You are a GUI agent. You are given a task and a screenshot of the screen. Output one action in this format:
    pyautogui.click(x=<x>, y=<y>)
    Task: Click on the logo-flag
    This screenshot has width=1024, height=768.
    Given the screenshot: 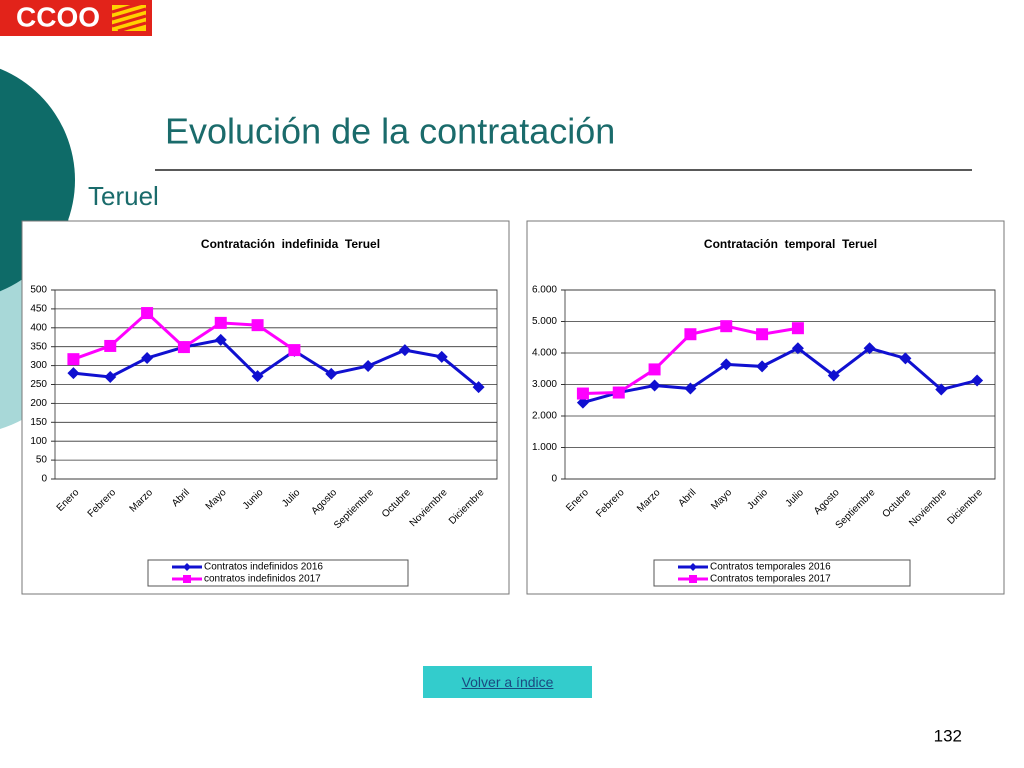 What is the action you would take?
    pyautogui.click(x=129, y=16)
    